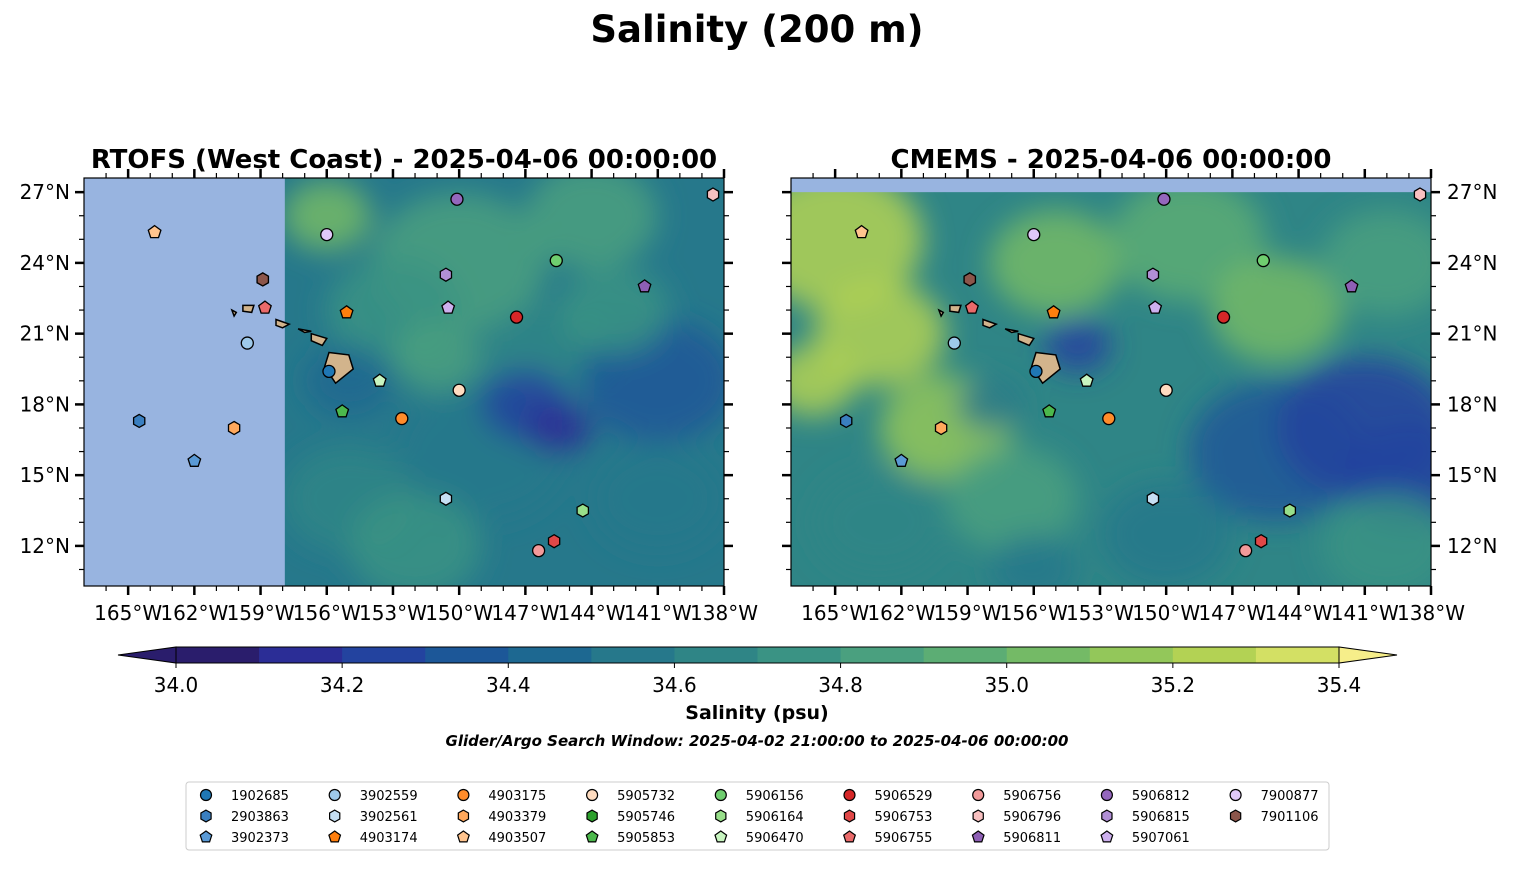  Describe the element at coordinates (304, 331) in the screenshot. I see `molokai-island` at that location.